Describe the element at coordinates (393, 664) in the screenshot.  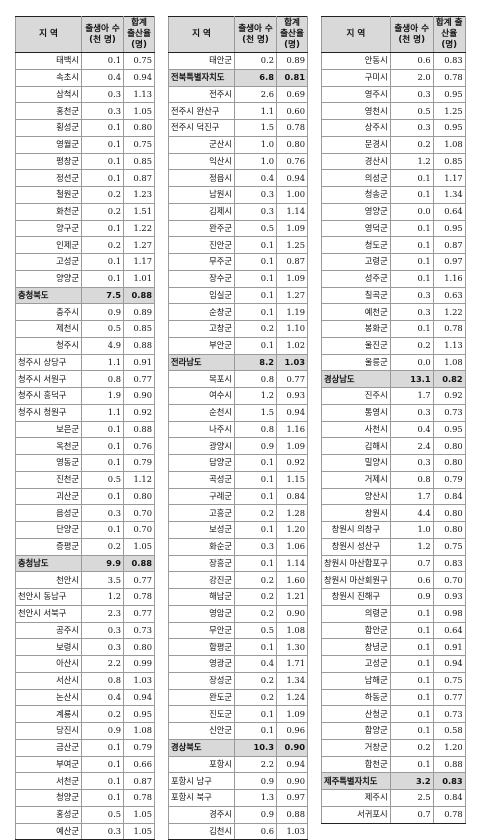
I see `table-row: 고성군 0.1 0.94` at that location.